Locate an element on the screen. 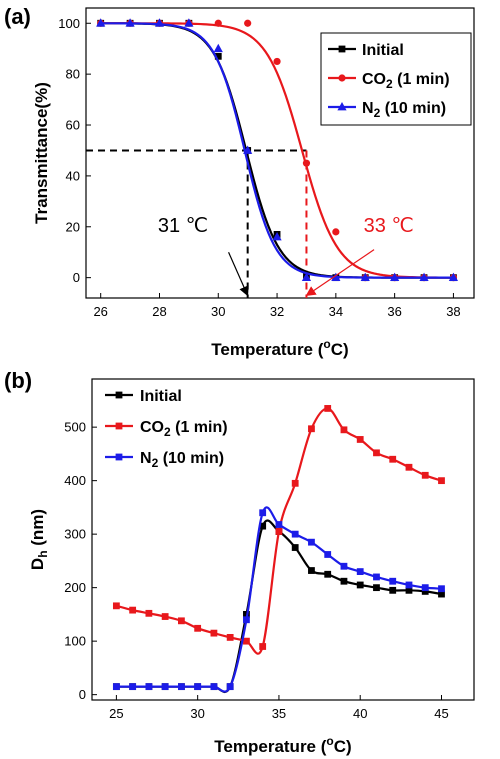 Image resolution: width=500 pixels, height=759 pixels. legend-a: Initial CO2 (1 min) N2 (10 min) is located at coordinates (396, 79).